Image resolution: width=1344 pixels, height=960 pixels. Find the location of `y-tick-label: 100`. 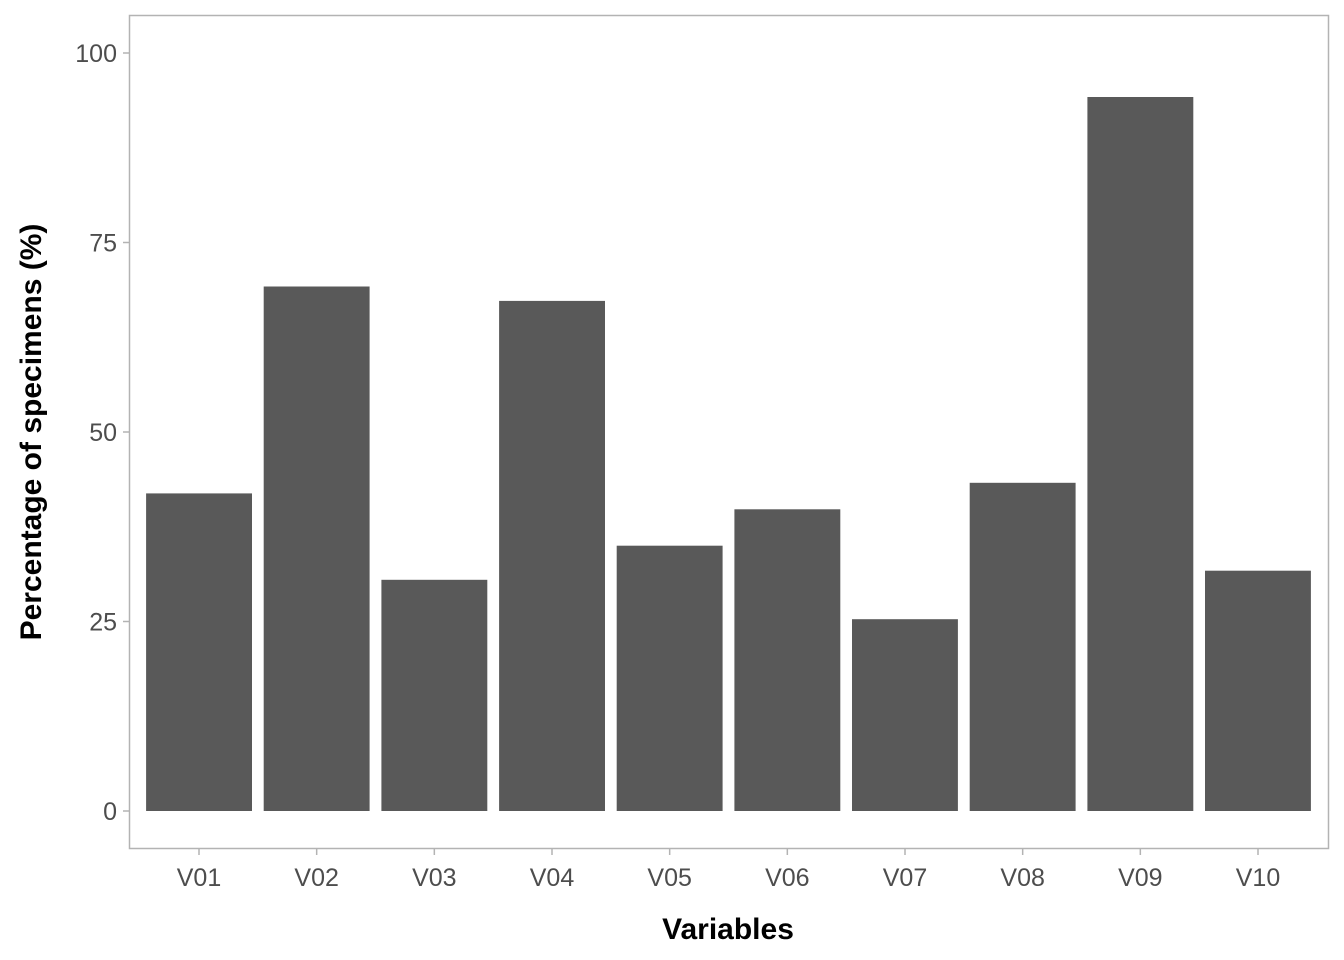

y-tick-label: 100 is located at coordinates (96, 54).